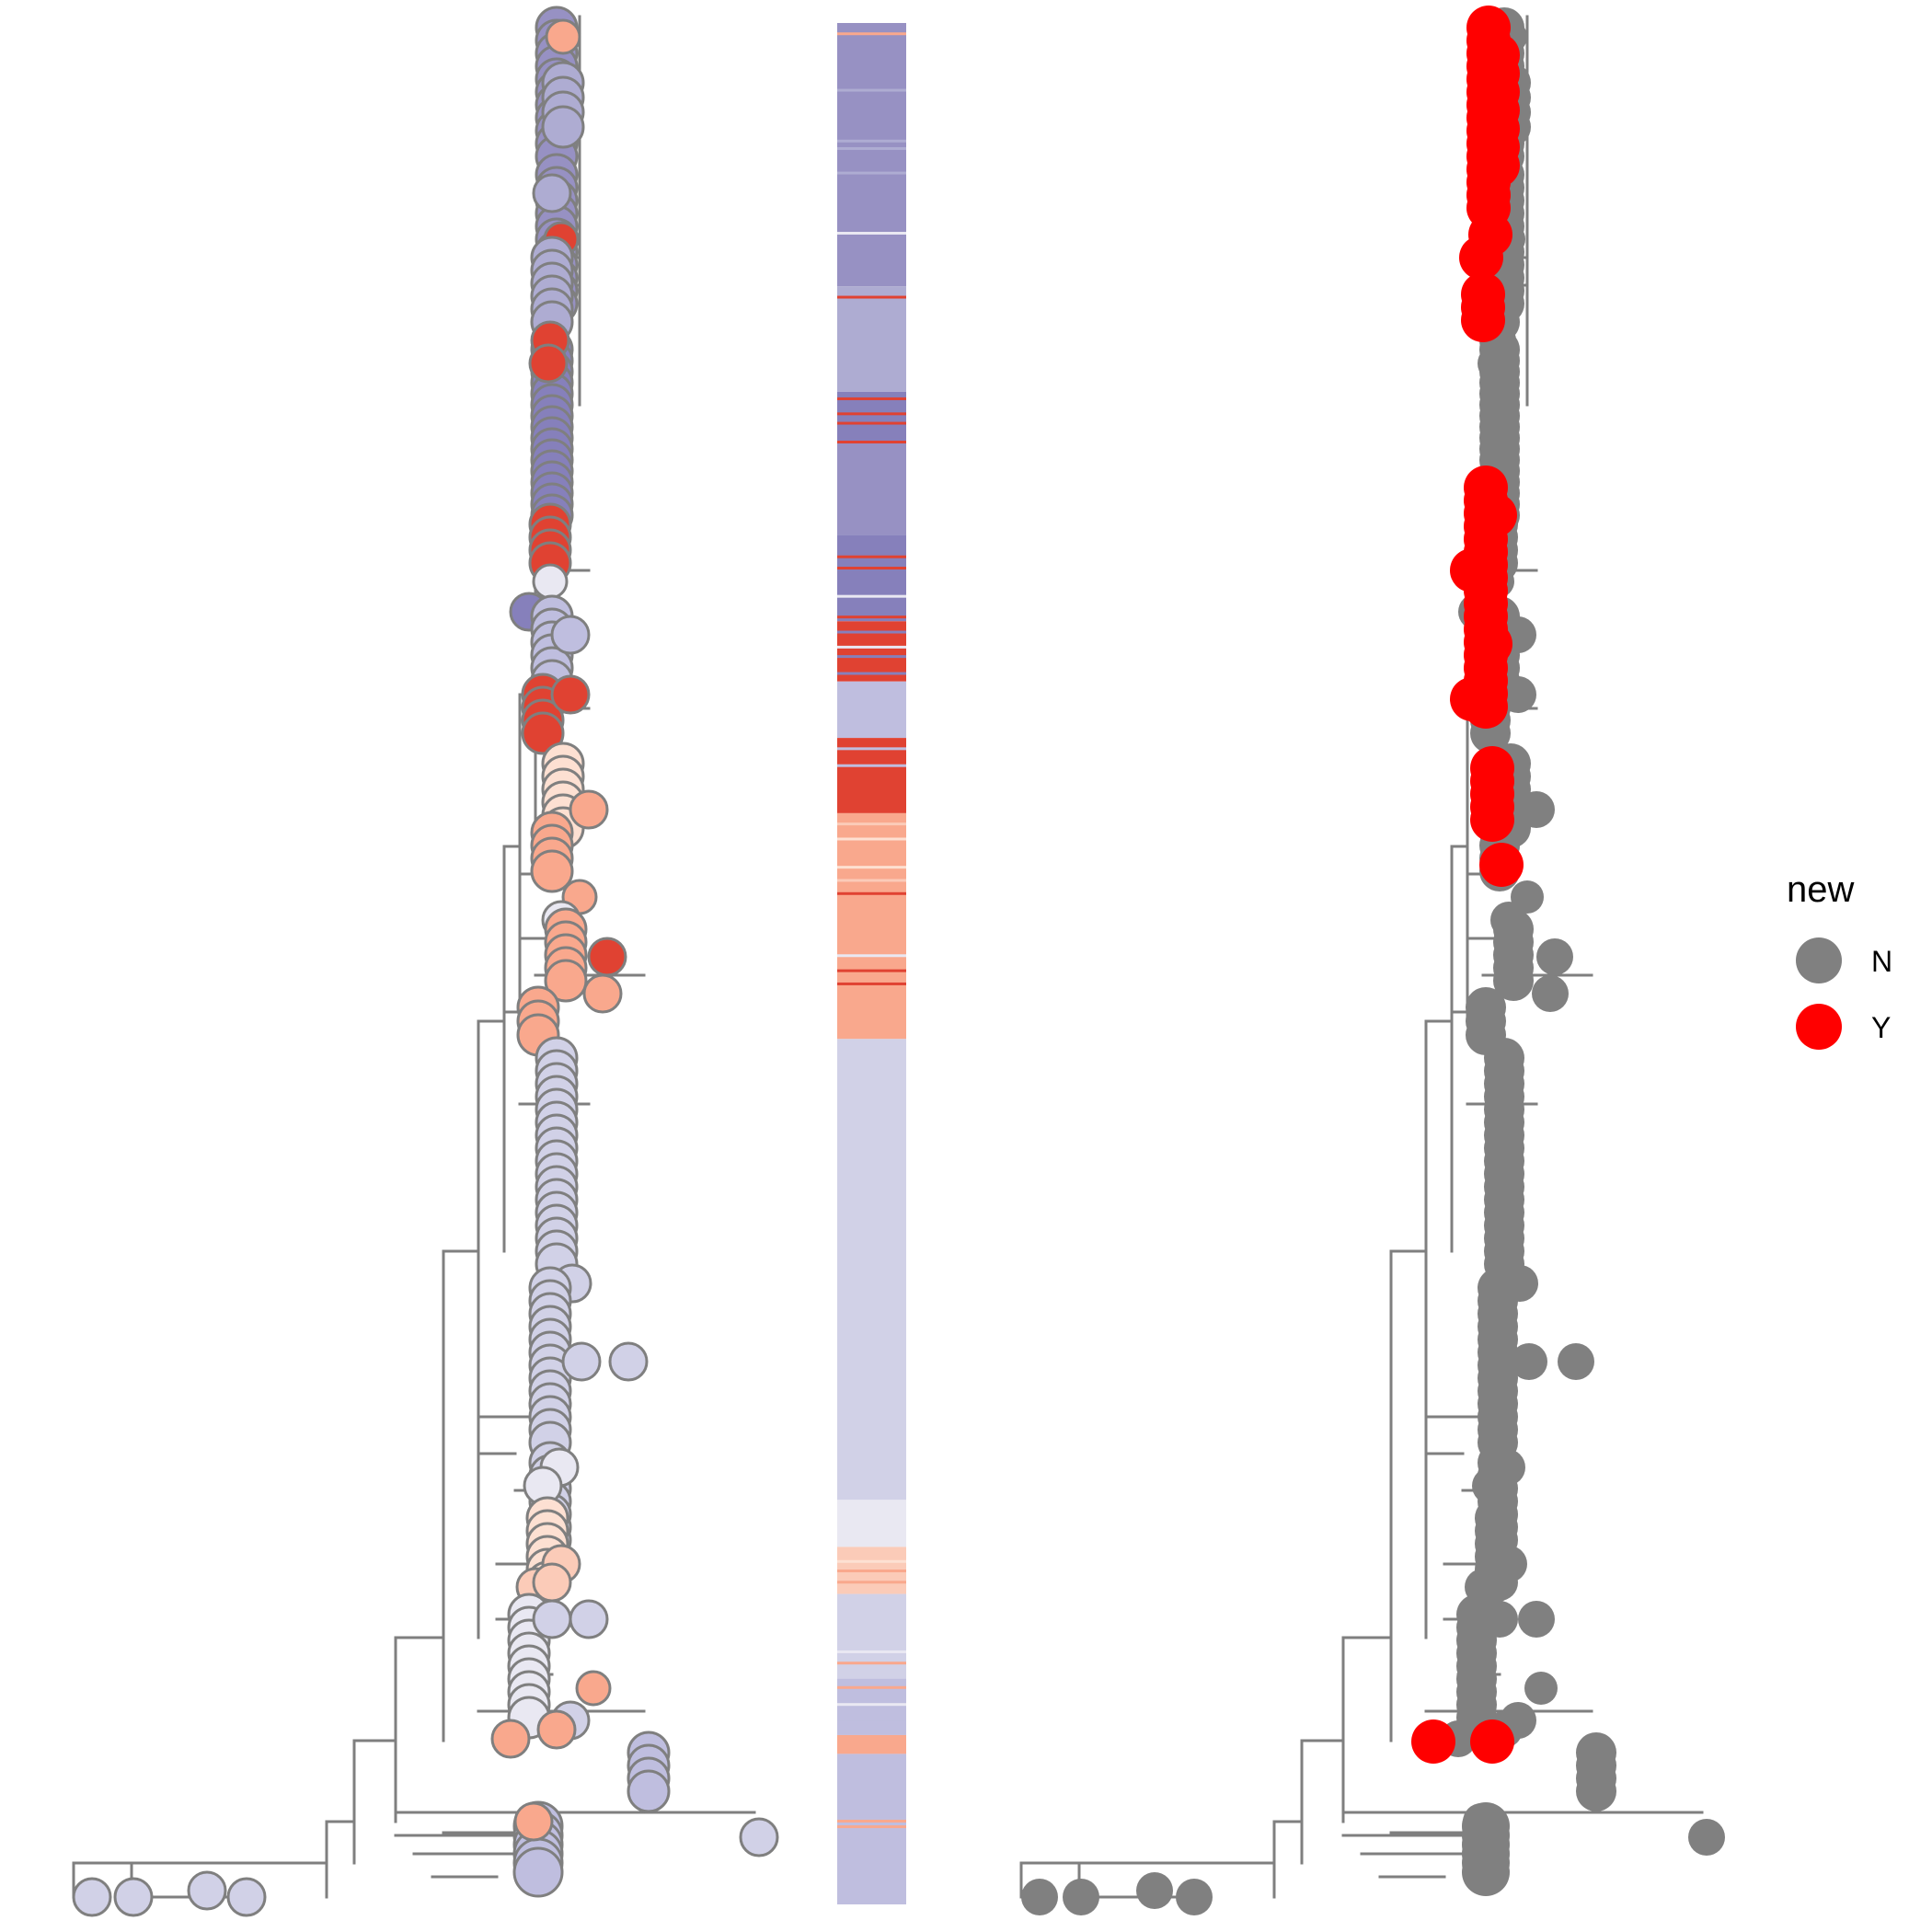  What do you see at coordinates (1820, 889) in the screenshot?
I see `legend-title: new` at bounding box center [1820, 889].